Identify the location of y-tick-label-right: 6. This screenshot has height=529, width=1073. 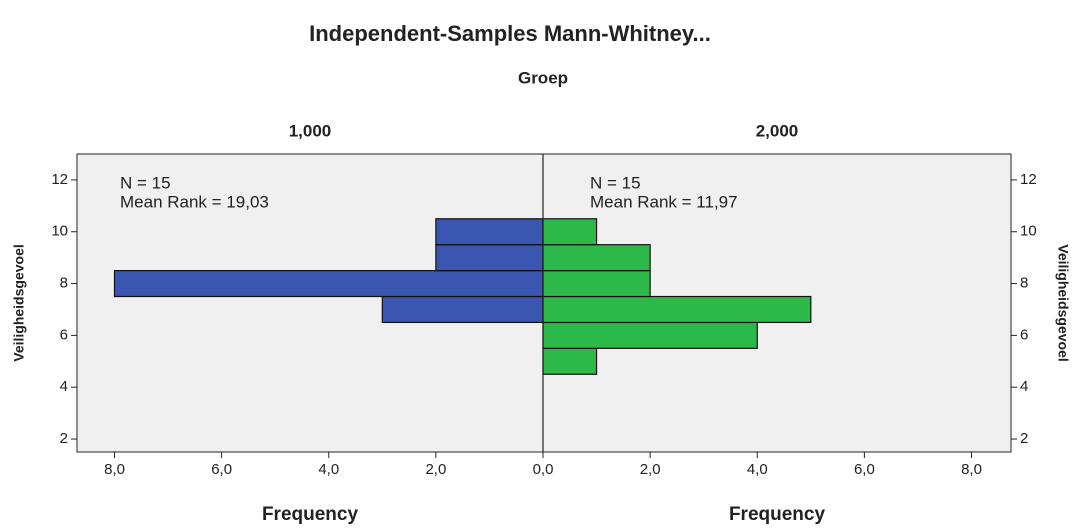
(1024, 334).